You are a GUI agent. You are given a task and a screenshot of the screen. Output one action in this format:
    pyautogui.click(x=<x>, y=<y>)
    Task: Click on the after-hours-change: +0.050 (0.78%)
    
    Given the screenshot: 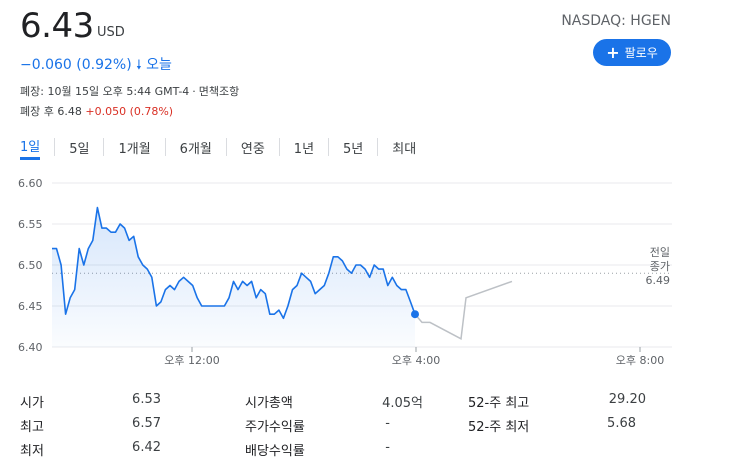 What is the action you would take?
    pyautogui.click(x=129, y=111)
    